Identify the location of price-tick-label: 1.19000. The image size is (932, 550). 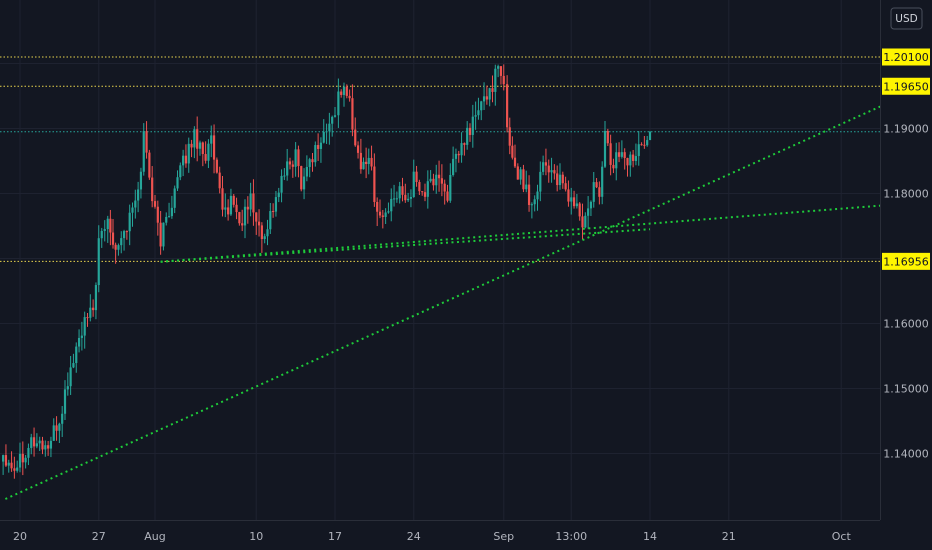
(906, 129).